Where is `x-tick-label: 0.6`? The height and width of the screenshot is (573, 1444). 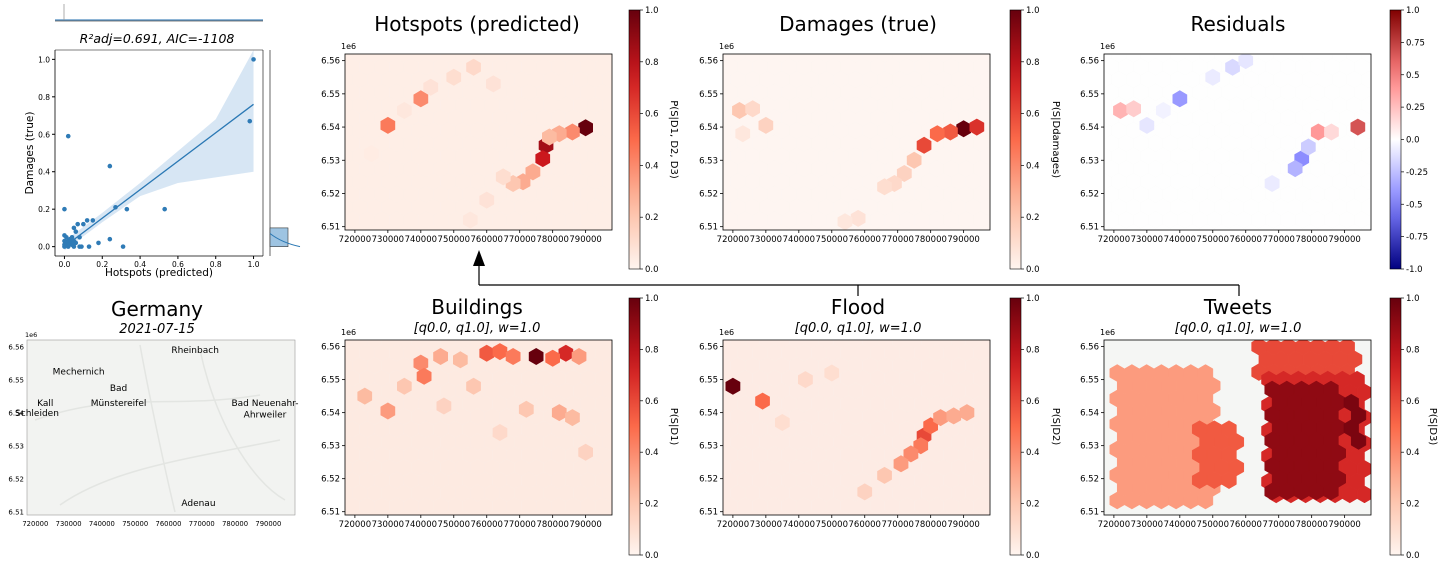
x-tick-label: 0.6 is located at coordinates (178, 264).